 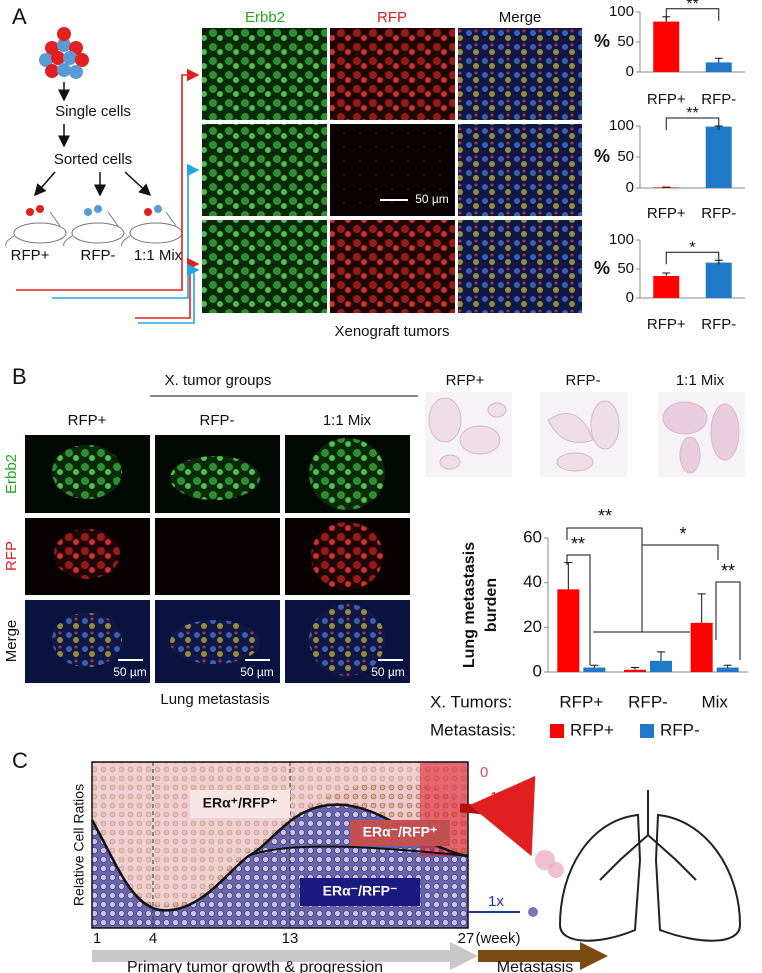 What do you see at coordinates (11, 474) in the screenshot?
I see `row-label: Erbb2` at bounding box center [11, 474].